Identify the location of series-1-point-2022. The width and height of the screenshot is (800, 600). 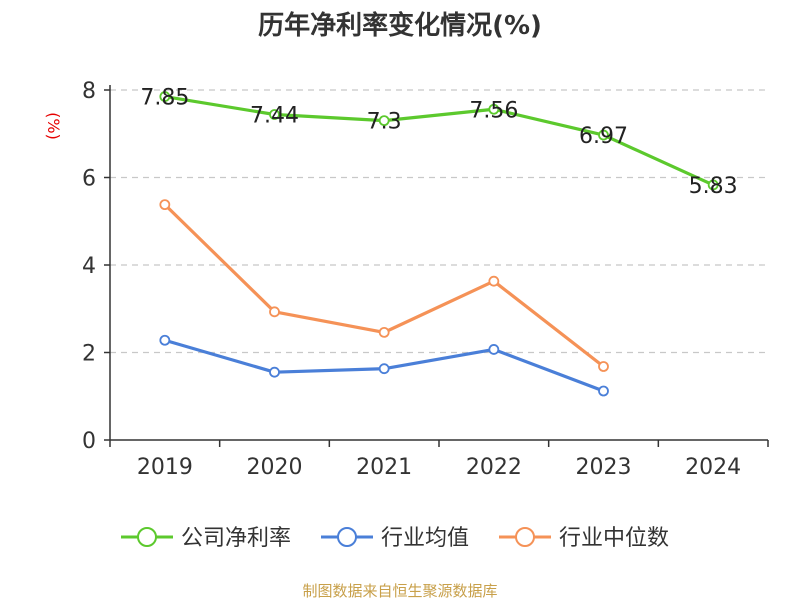
(494, 349).